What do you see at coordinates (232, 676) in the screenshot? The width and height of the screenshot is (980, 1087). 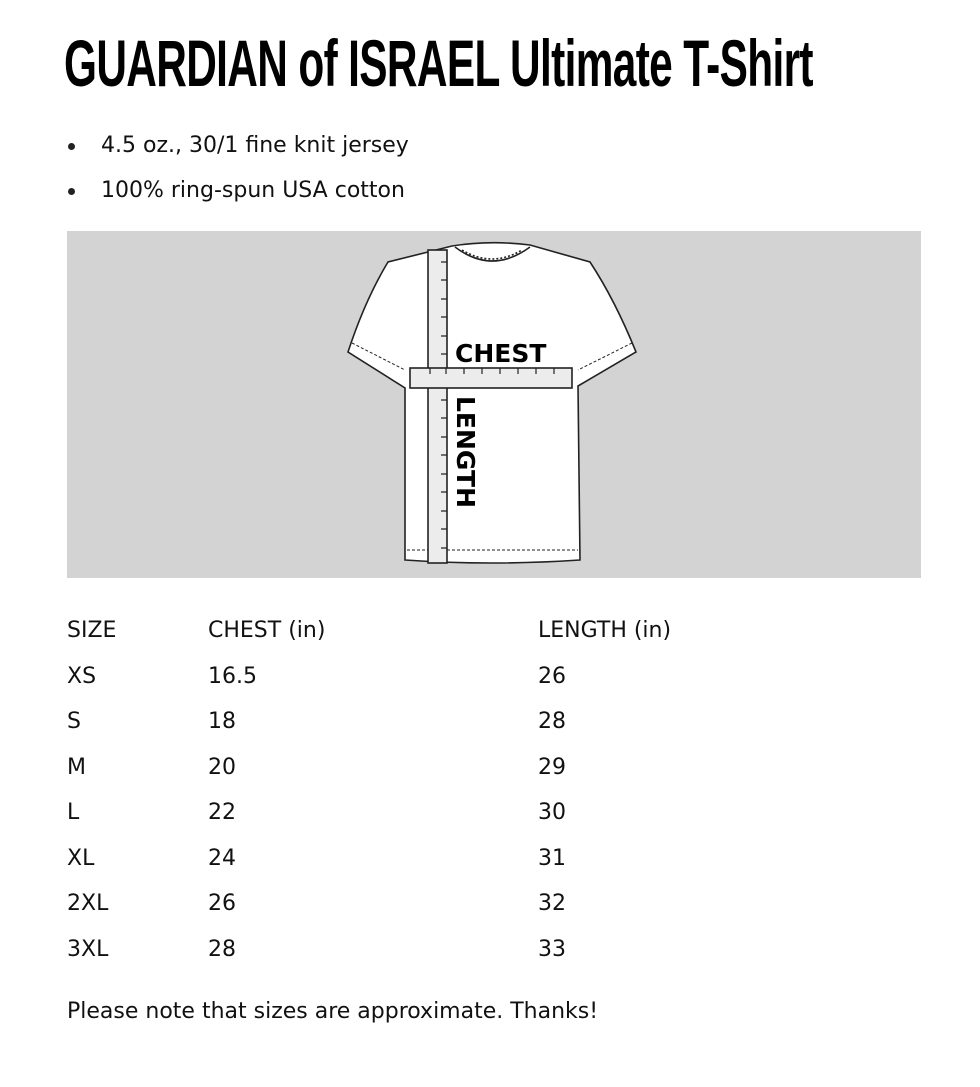 I see `cell-chest: 16.5` at bounding box center [232, 676].